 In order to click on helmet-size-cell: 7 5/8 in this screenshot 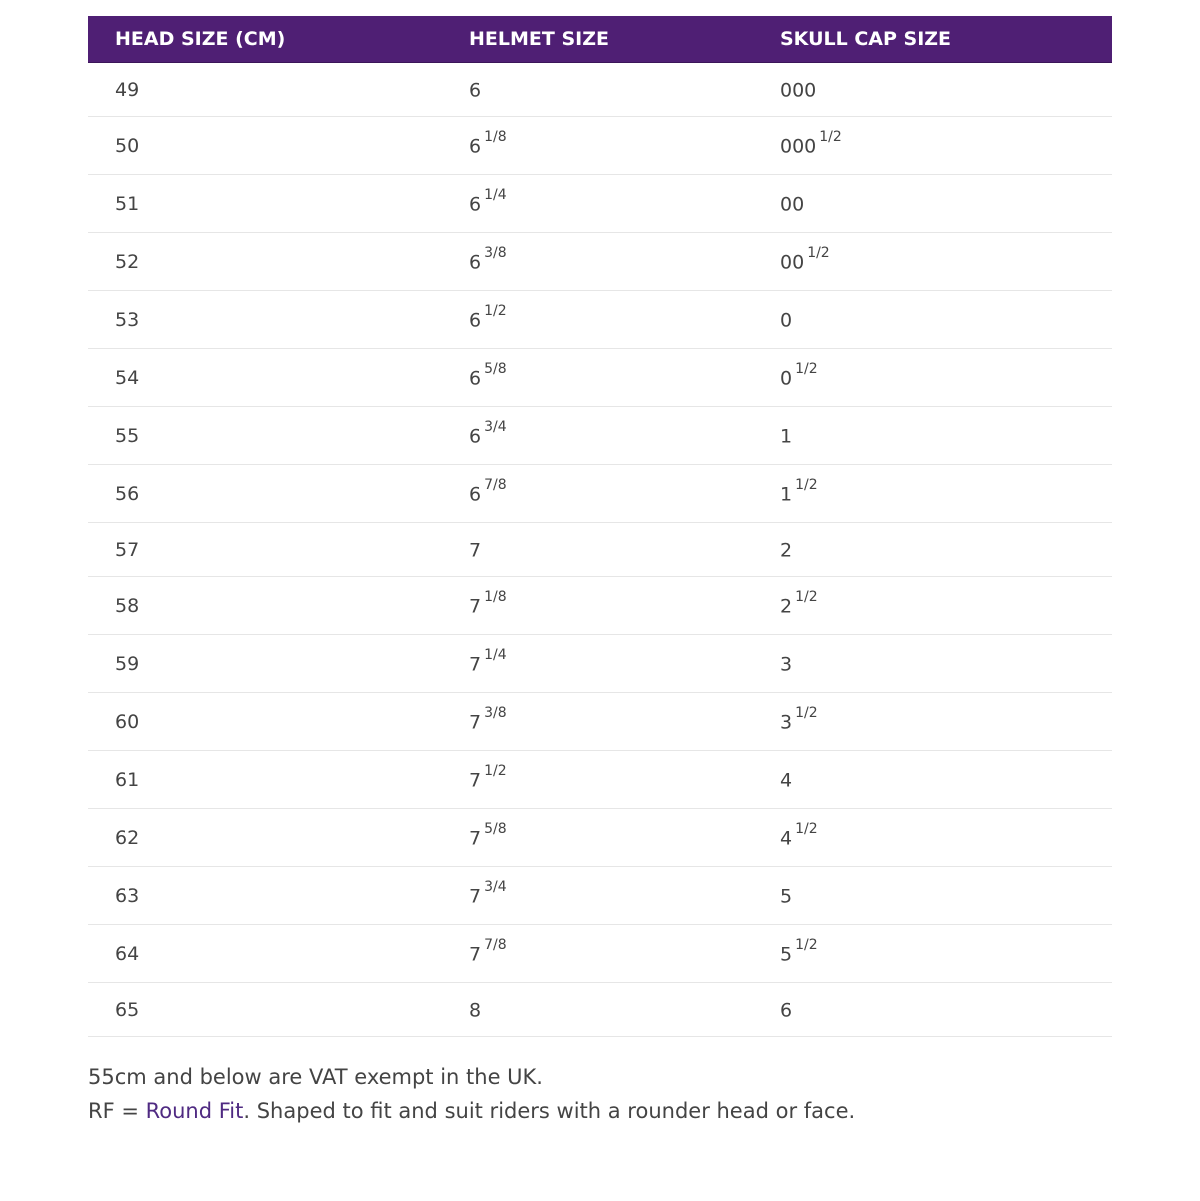, I will do `click(597, 835)`.